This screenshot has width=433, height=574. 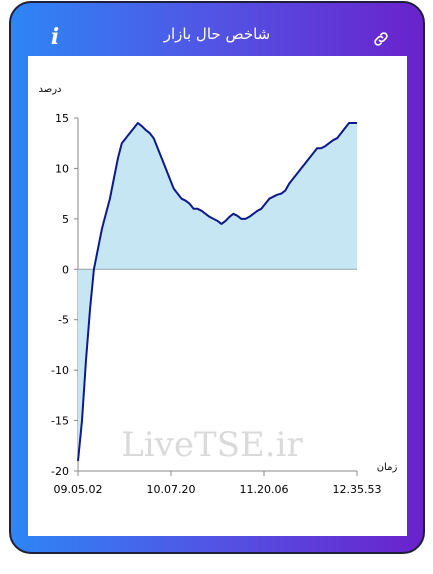 I want to click on watermark: LiveTSE.ir, so click(x=212, y=445).